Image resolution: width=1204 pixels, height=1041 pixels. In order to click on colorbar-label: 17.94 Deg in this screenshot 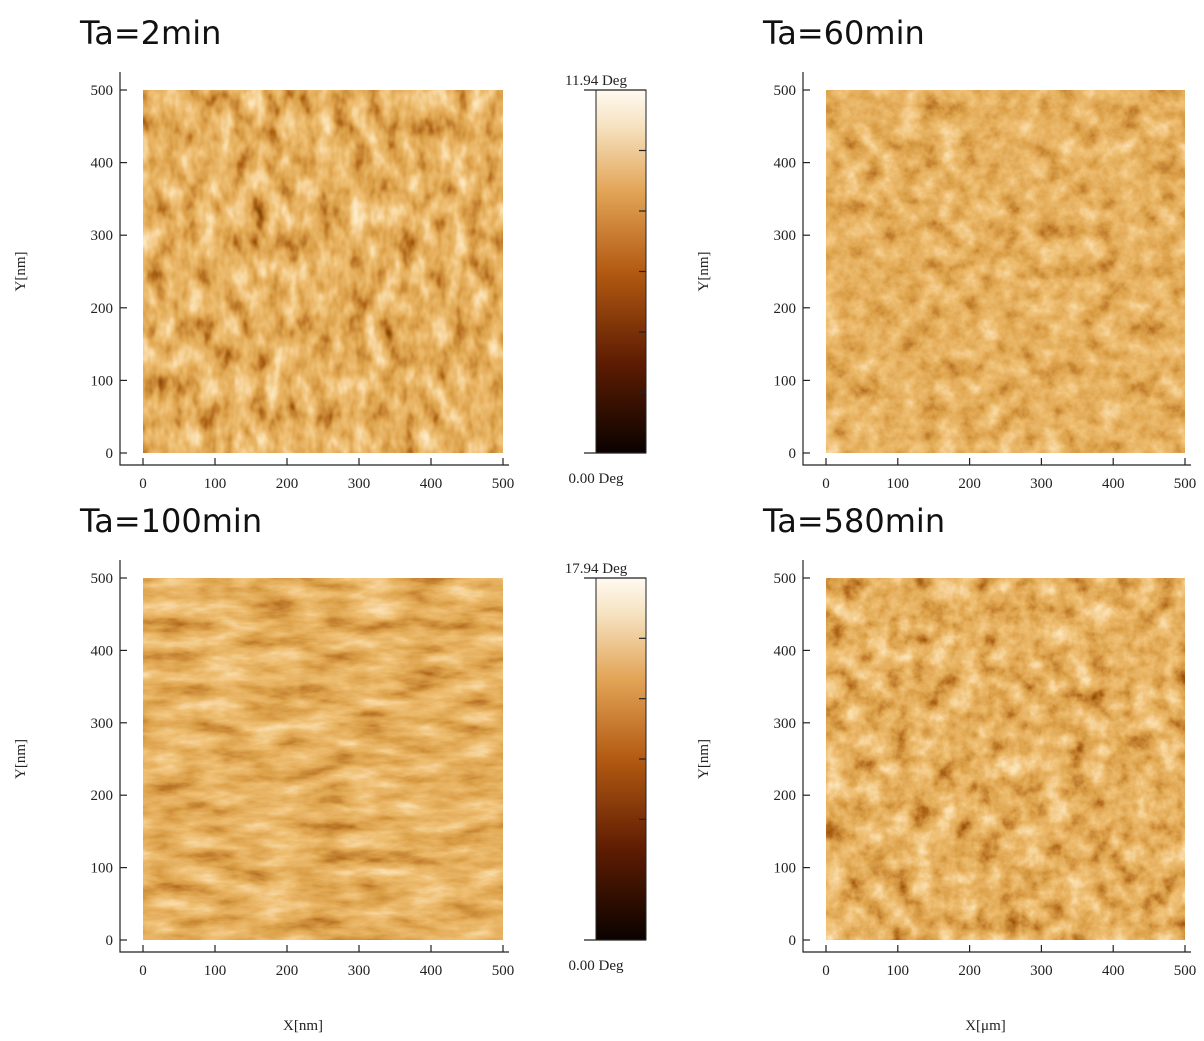, I will do `click(596, 569)`.